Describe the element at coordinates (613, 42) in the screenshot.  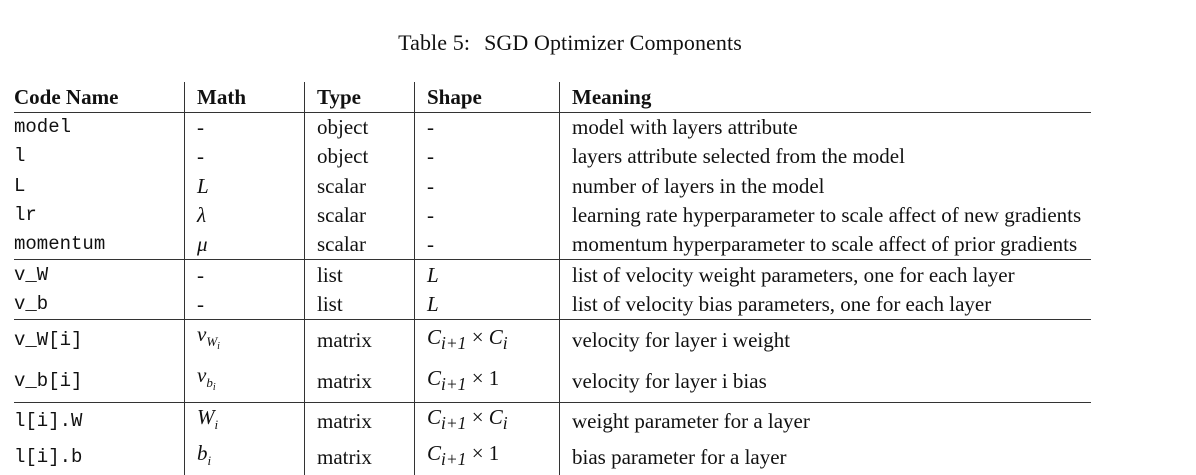
I see `caption-title: SGD Optimizer Components` at that location.